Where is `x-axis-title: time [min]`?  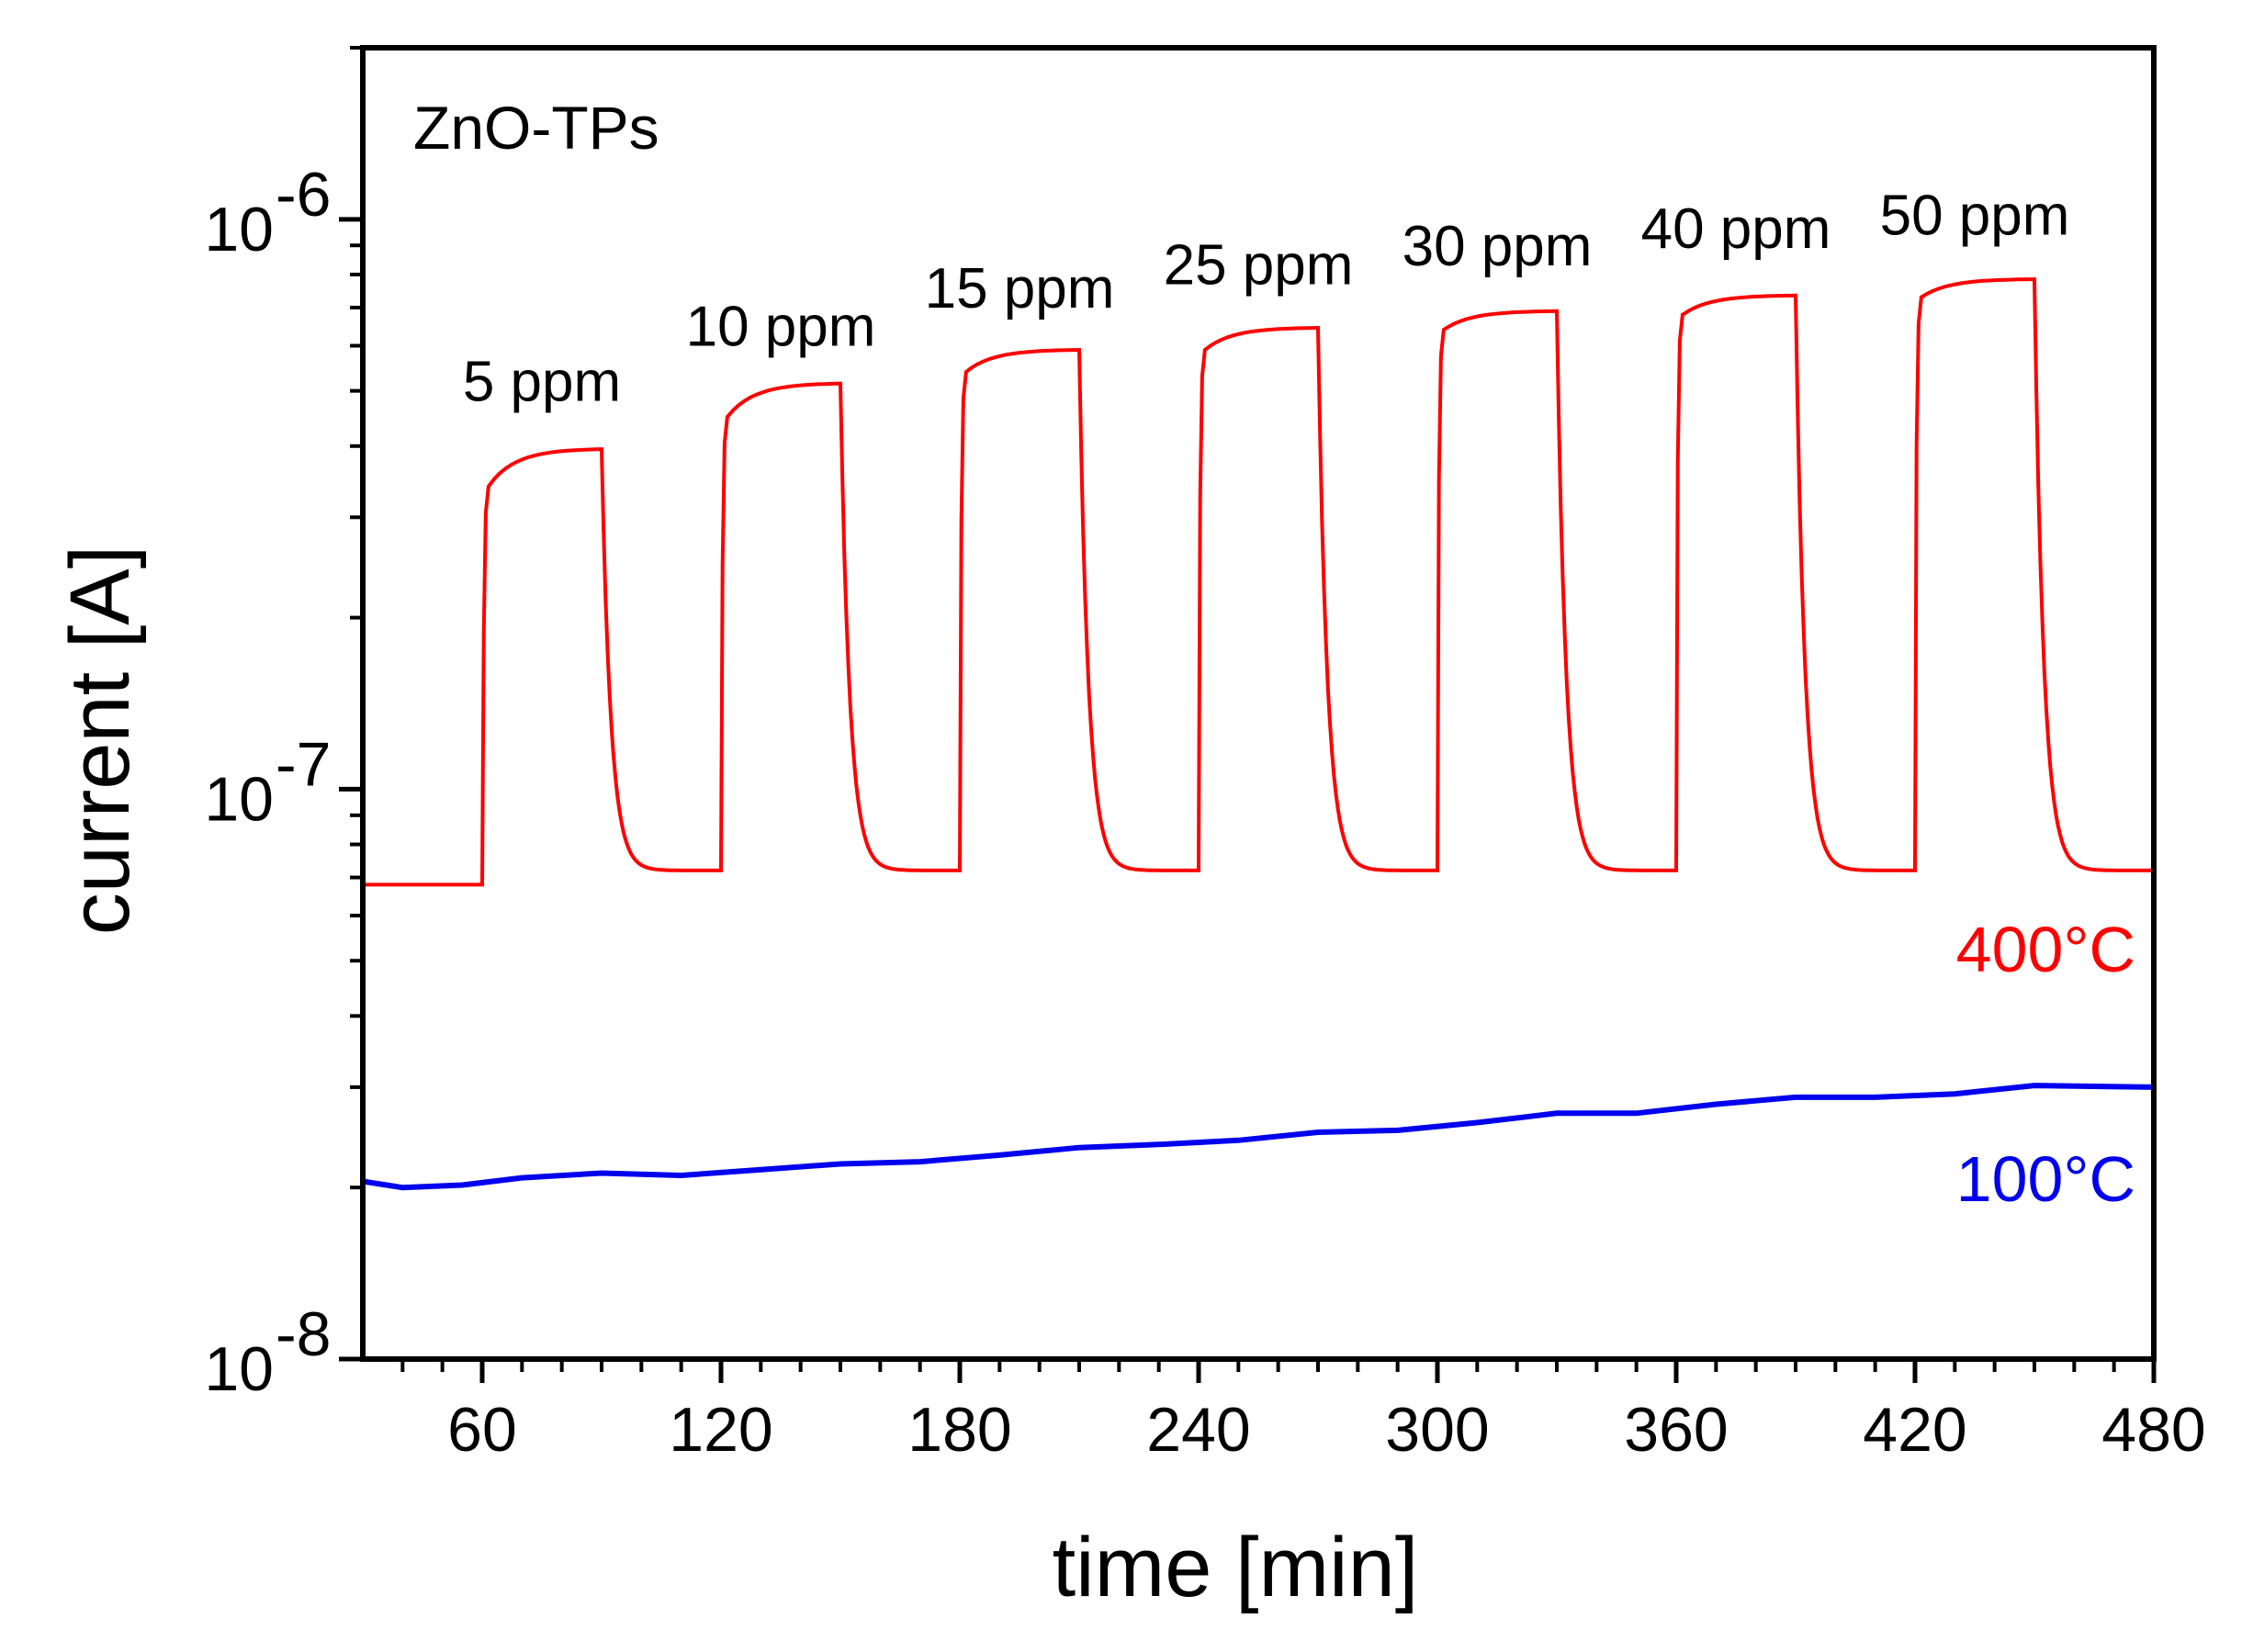 x-axis-title: time [min] is located at coordinates (1236, 1567).